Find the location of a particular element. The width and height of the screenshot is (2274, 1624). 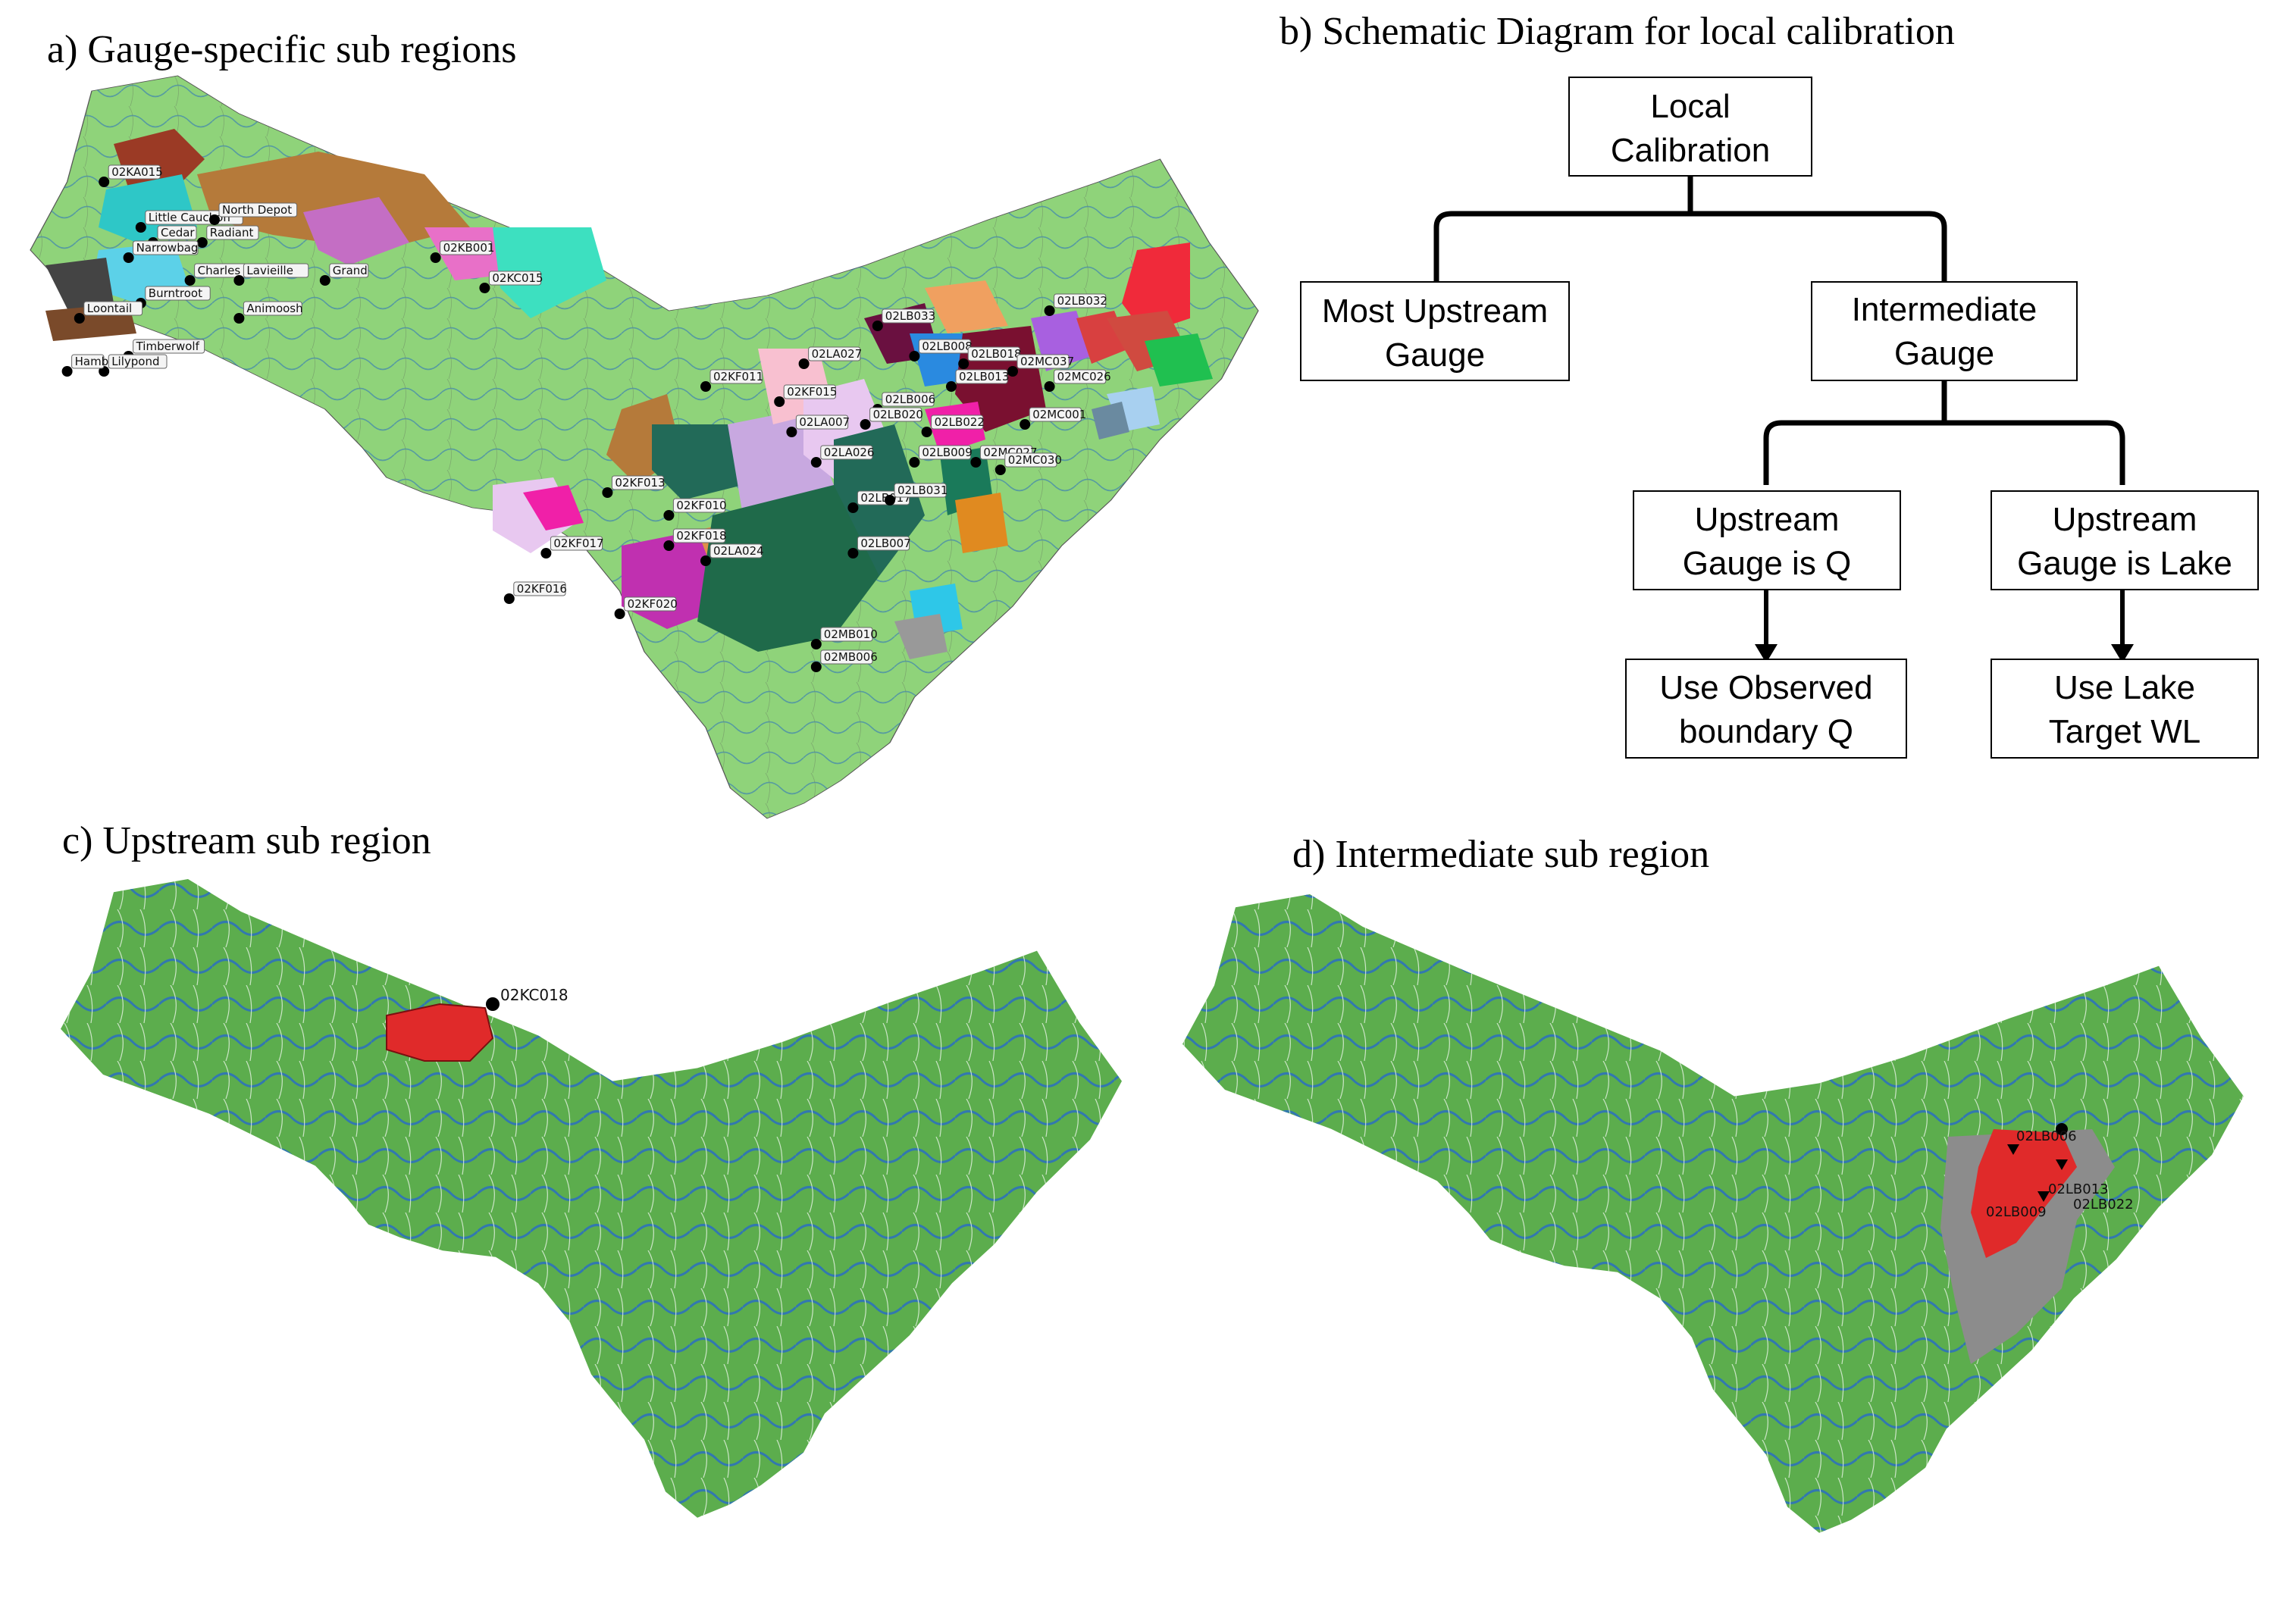

gauge-label-a-41: 02MC037 is located at coordinates (1047, 361).